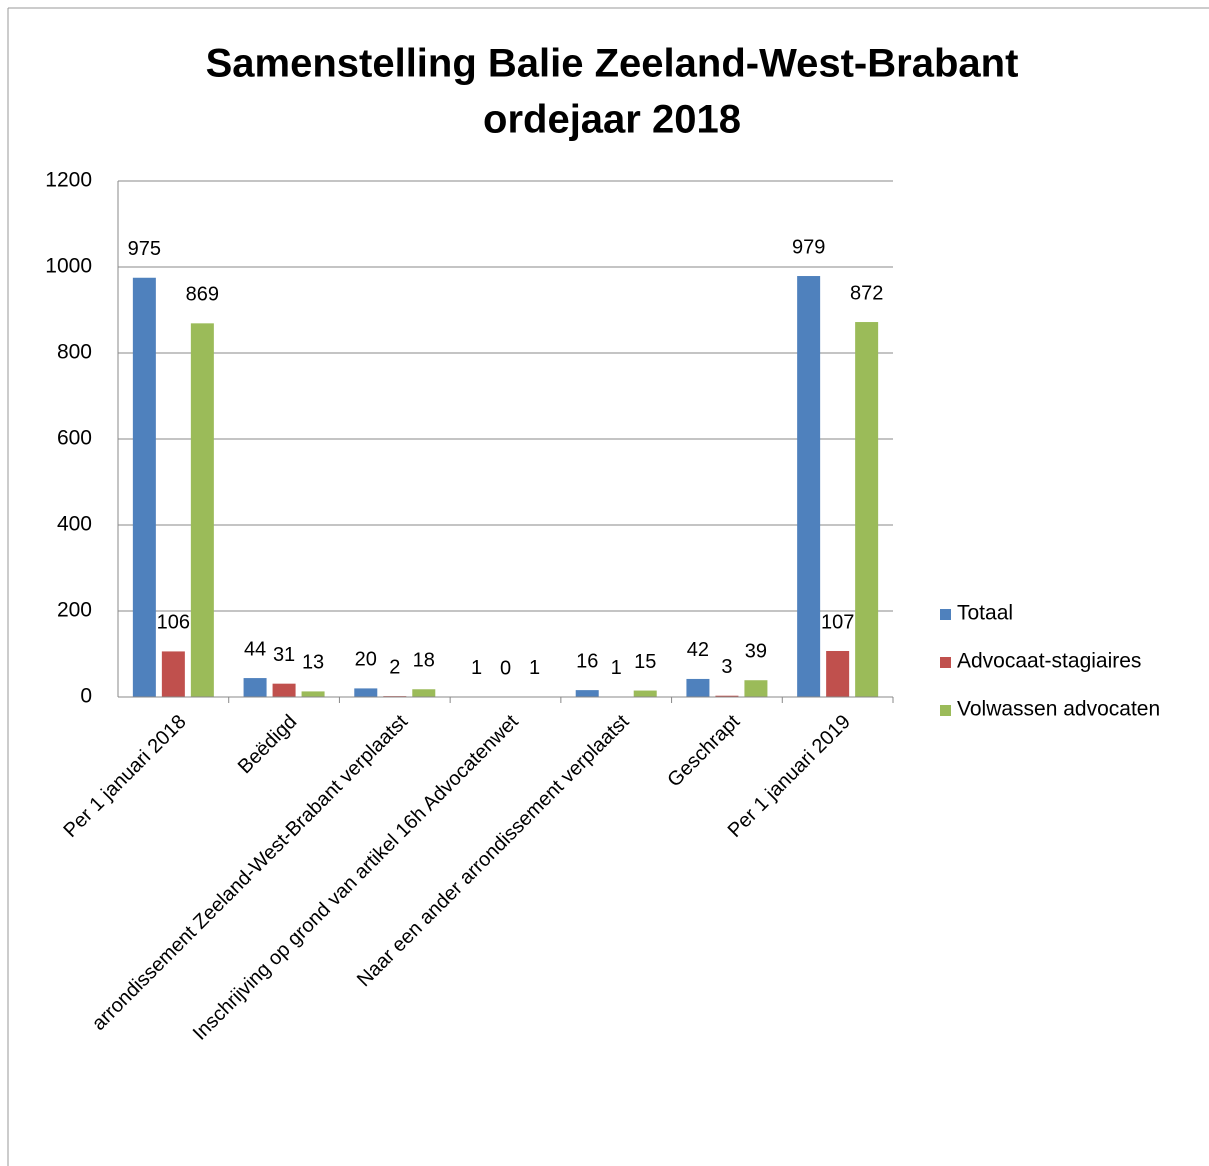 The width and height of the screenshot is (1209, 1166). Describe the element at coordinates (68, 266) in the screenshot. I see `y-tick-label: 1000` at that location.